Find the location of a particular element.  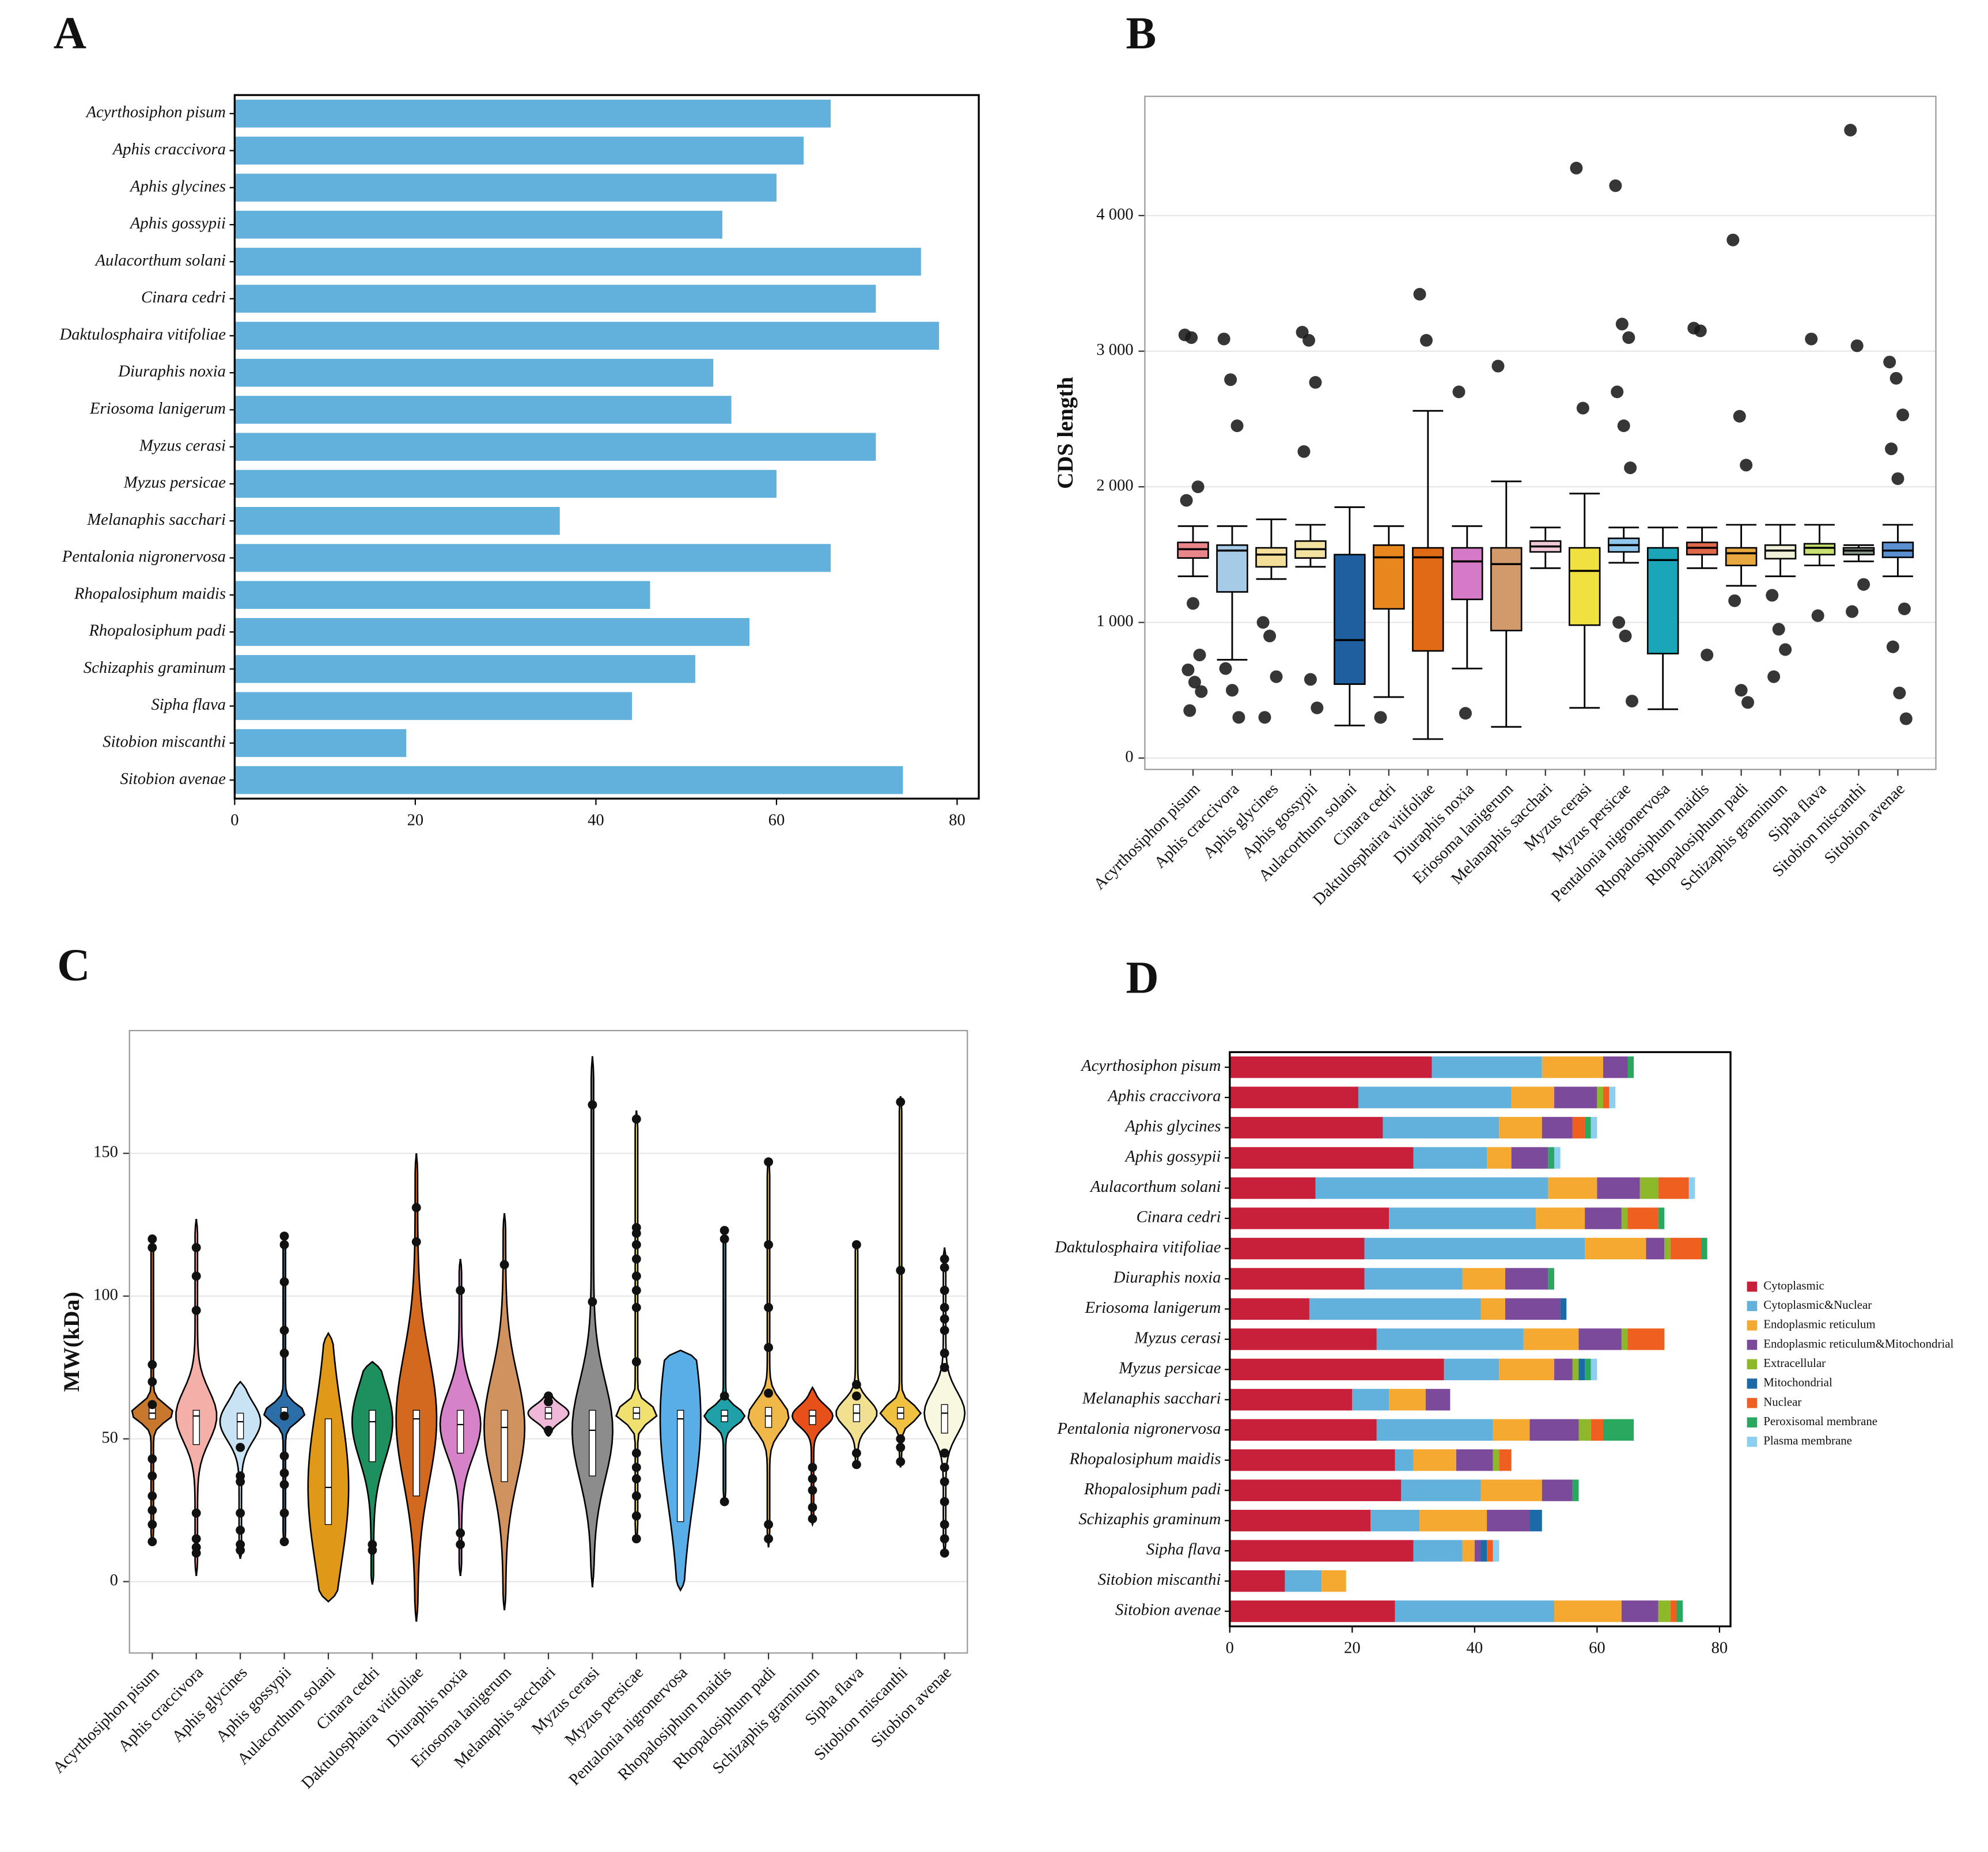

y-tick-label: Eriosoma lanigerum is located at coordinates (1152, 1308).